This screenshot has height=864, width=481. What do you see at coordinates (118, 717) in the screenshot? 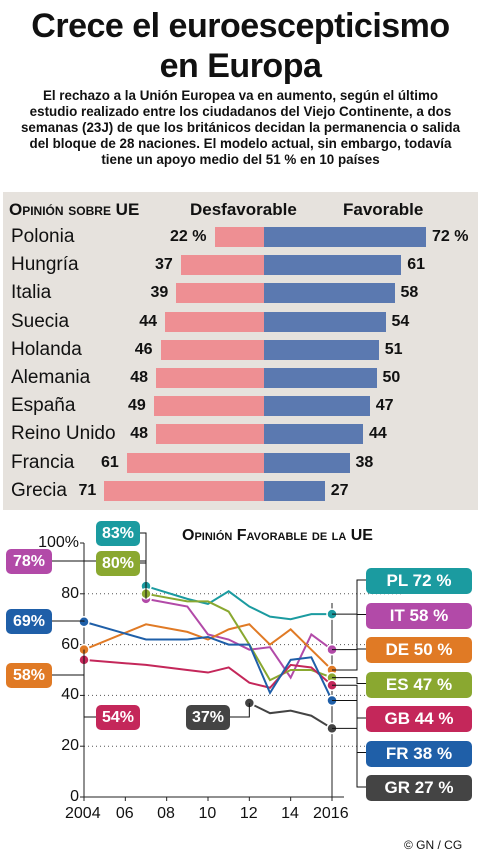
I see `callout-left: 54%` at bounding box center [118, 717].